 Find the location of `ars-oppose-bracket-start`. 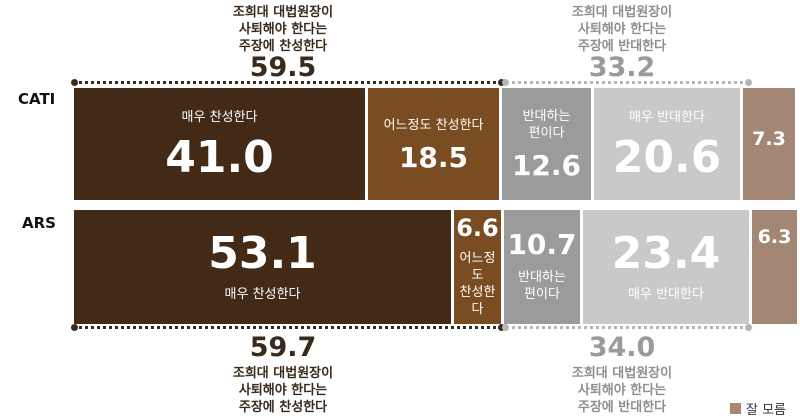

ars-oppose-bracket-start is located at coordinates (505, 327).